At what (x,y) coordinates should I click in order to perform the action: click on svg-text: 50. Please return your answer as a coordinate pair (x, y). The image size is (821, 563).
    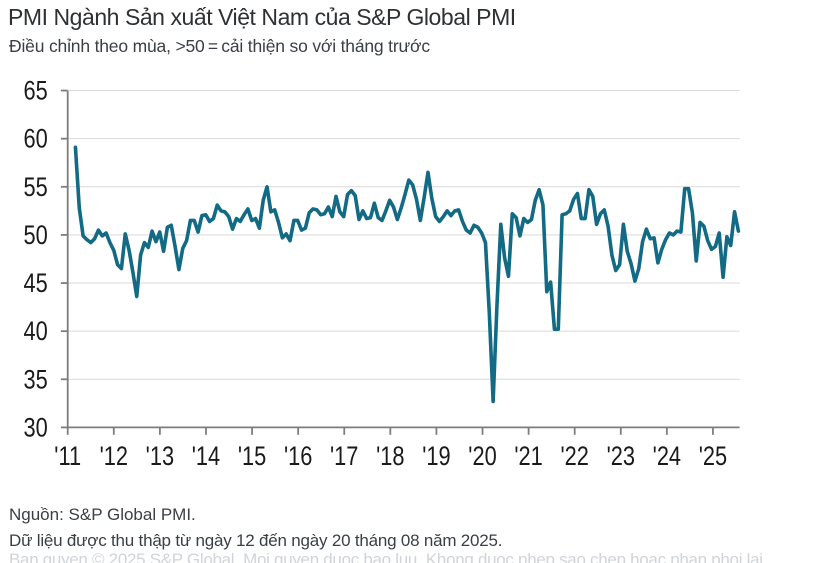
    Looking at the image, I should click on (35, 235).